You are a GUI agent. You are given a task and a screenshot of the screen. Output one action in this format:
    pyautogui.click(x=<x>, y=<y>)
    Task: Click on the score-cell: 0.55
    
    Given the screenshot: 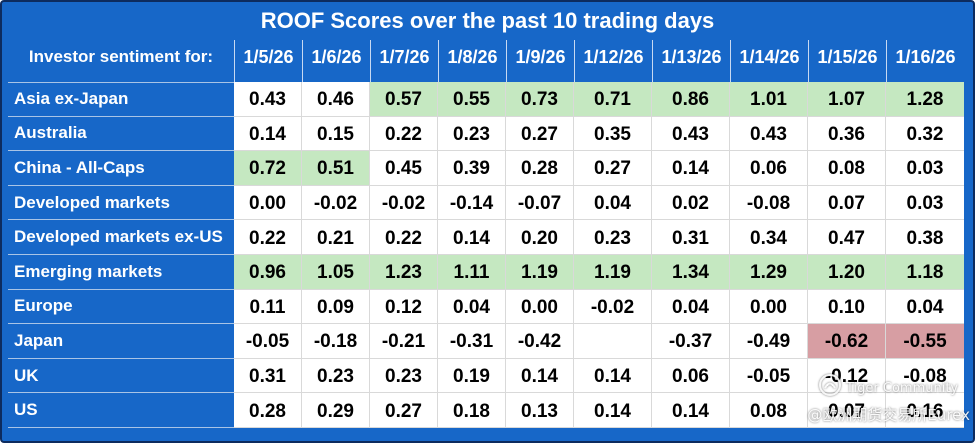 What is the action you would take?
    pyautogui.click(x=472, y=99)
    